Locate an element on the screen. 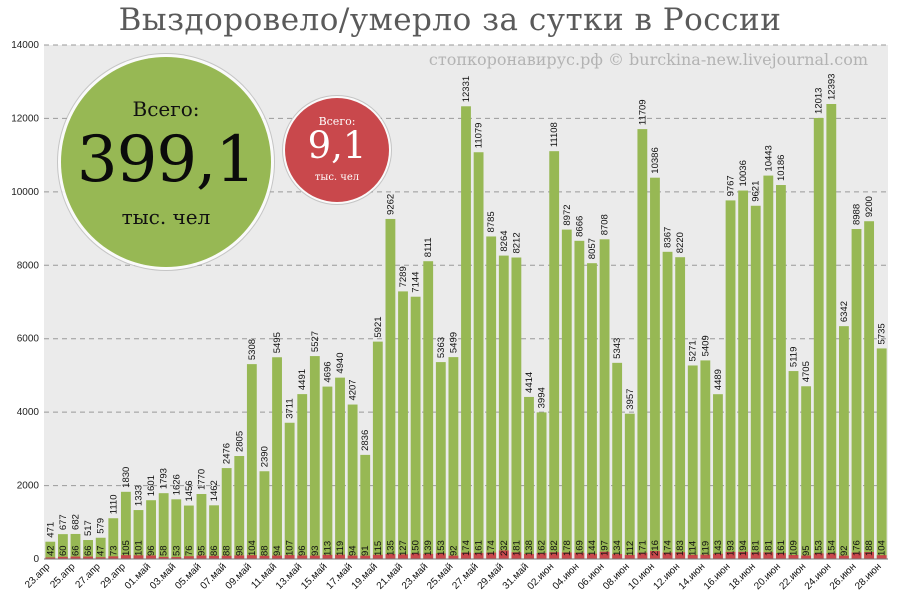 The width and height of the screenshot is (900, 603). deaths-value-label: 161 is located at coordinates (781, 548).